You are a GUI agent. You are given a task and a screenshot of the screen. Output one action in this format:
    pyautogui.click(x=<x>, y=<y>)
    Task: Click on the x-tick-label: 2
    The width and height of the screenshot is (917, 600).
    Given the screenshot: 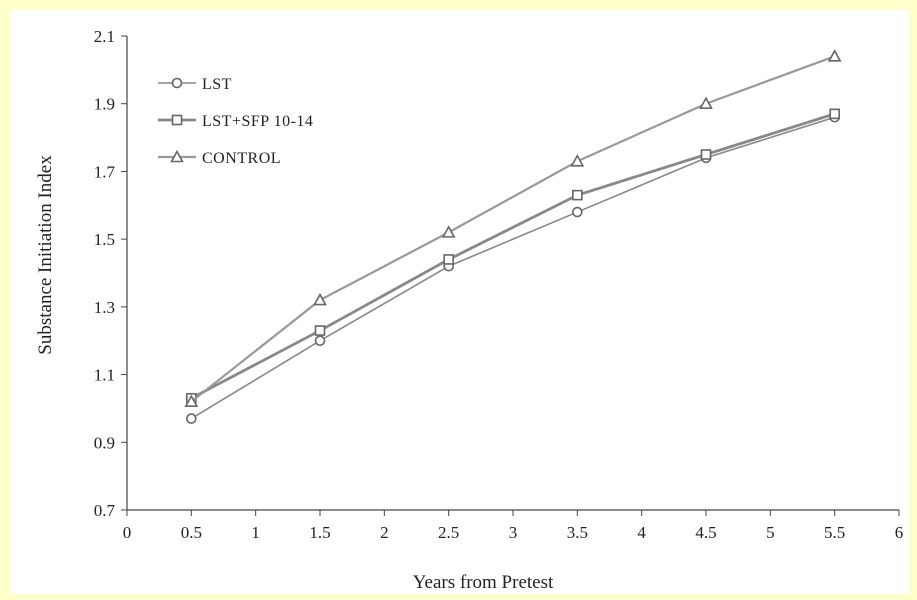 What is the action you would take?
    pyautogui.click(x=384, y=532)
    